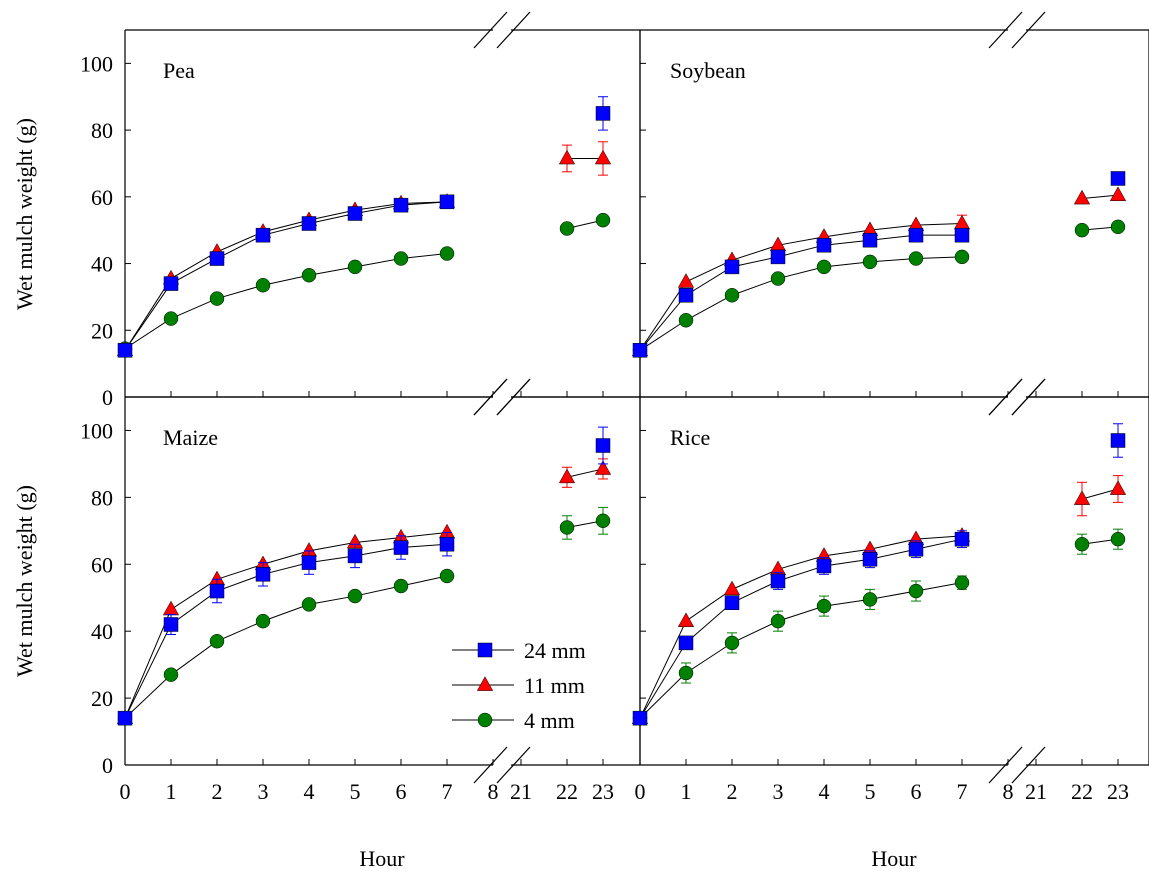  What do you see at coordinates (102, 197) in the screenshot?
I see `y-tick-label: 60` at bounding box center [102, 197].